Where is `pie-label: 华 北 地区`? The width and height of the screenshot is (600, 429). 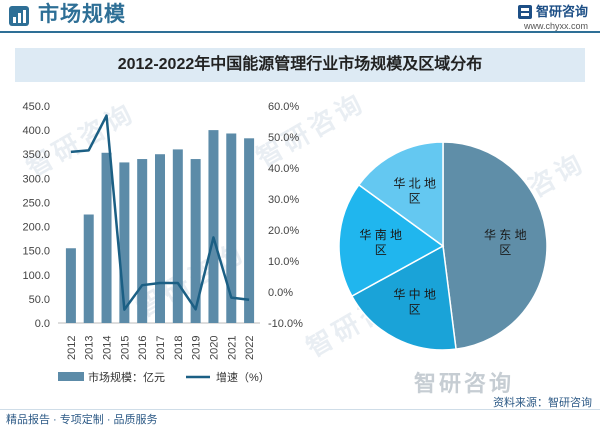
pie-label: 华 北 地区 is located at coordinates (414, 190).